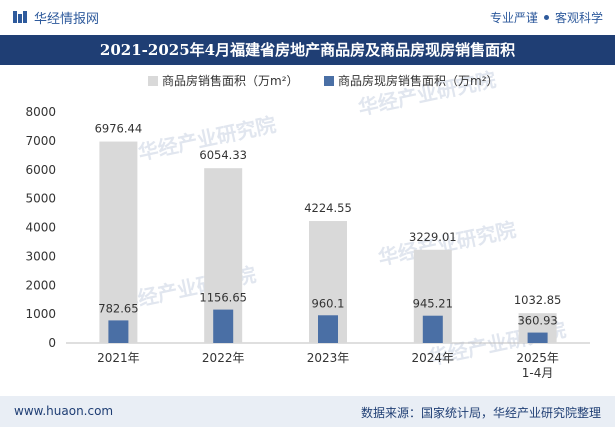 This screenshot has width=615, height=427. Describe the element at coordinates (223, 155) in the screenshot. I see `data-label-商品房销售面积: 6054.33` at that location.